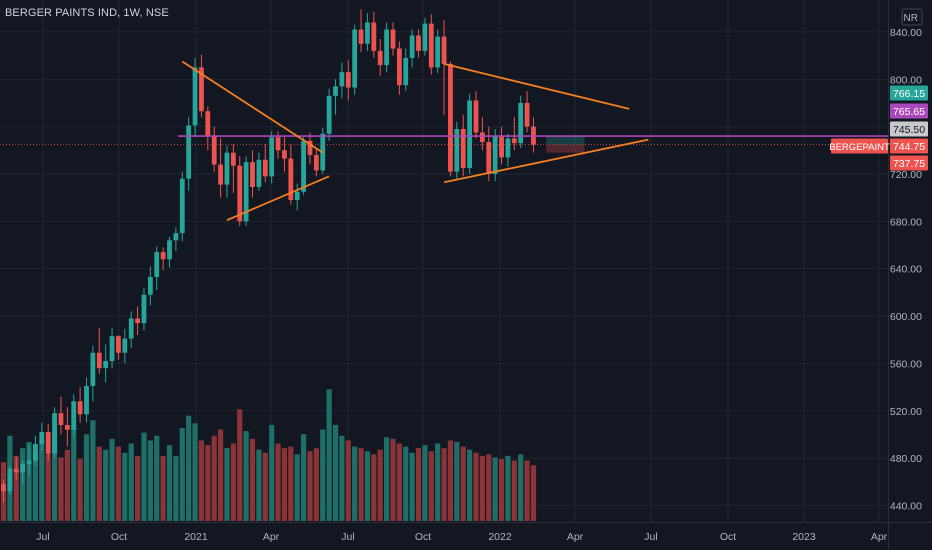 This screenshot has width=932, height=550. I want to click on price-label-value: 744.75, so click(909, 147).